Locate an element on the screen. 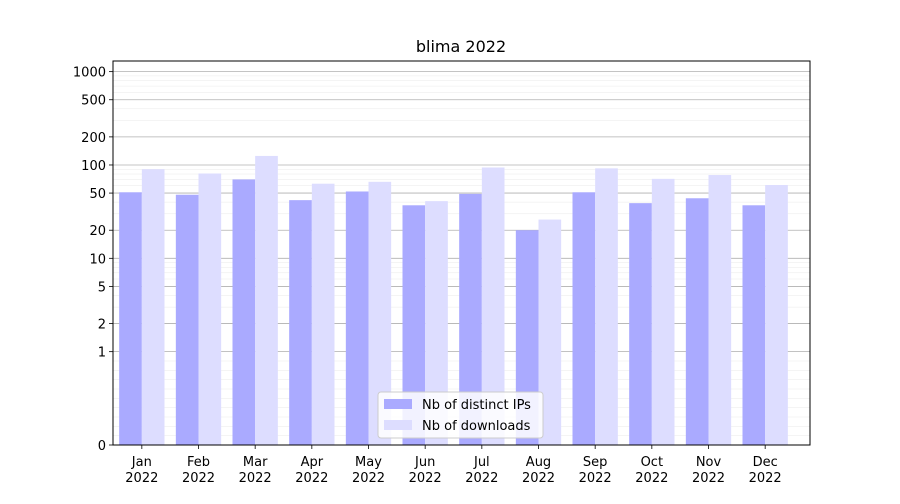 The height and width of the screenshot is (504, 900). x-tick-label: Apr 2022 is located at coordinates (311, 470).